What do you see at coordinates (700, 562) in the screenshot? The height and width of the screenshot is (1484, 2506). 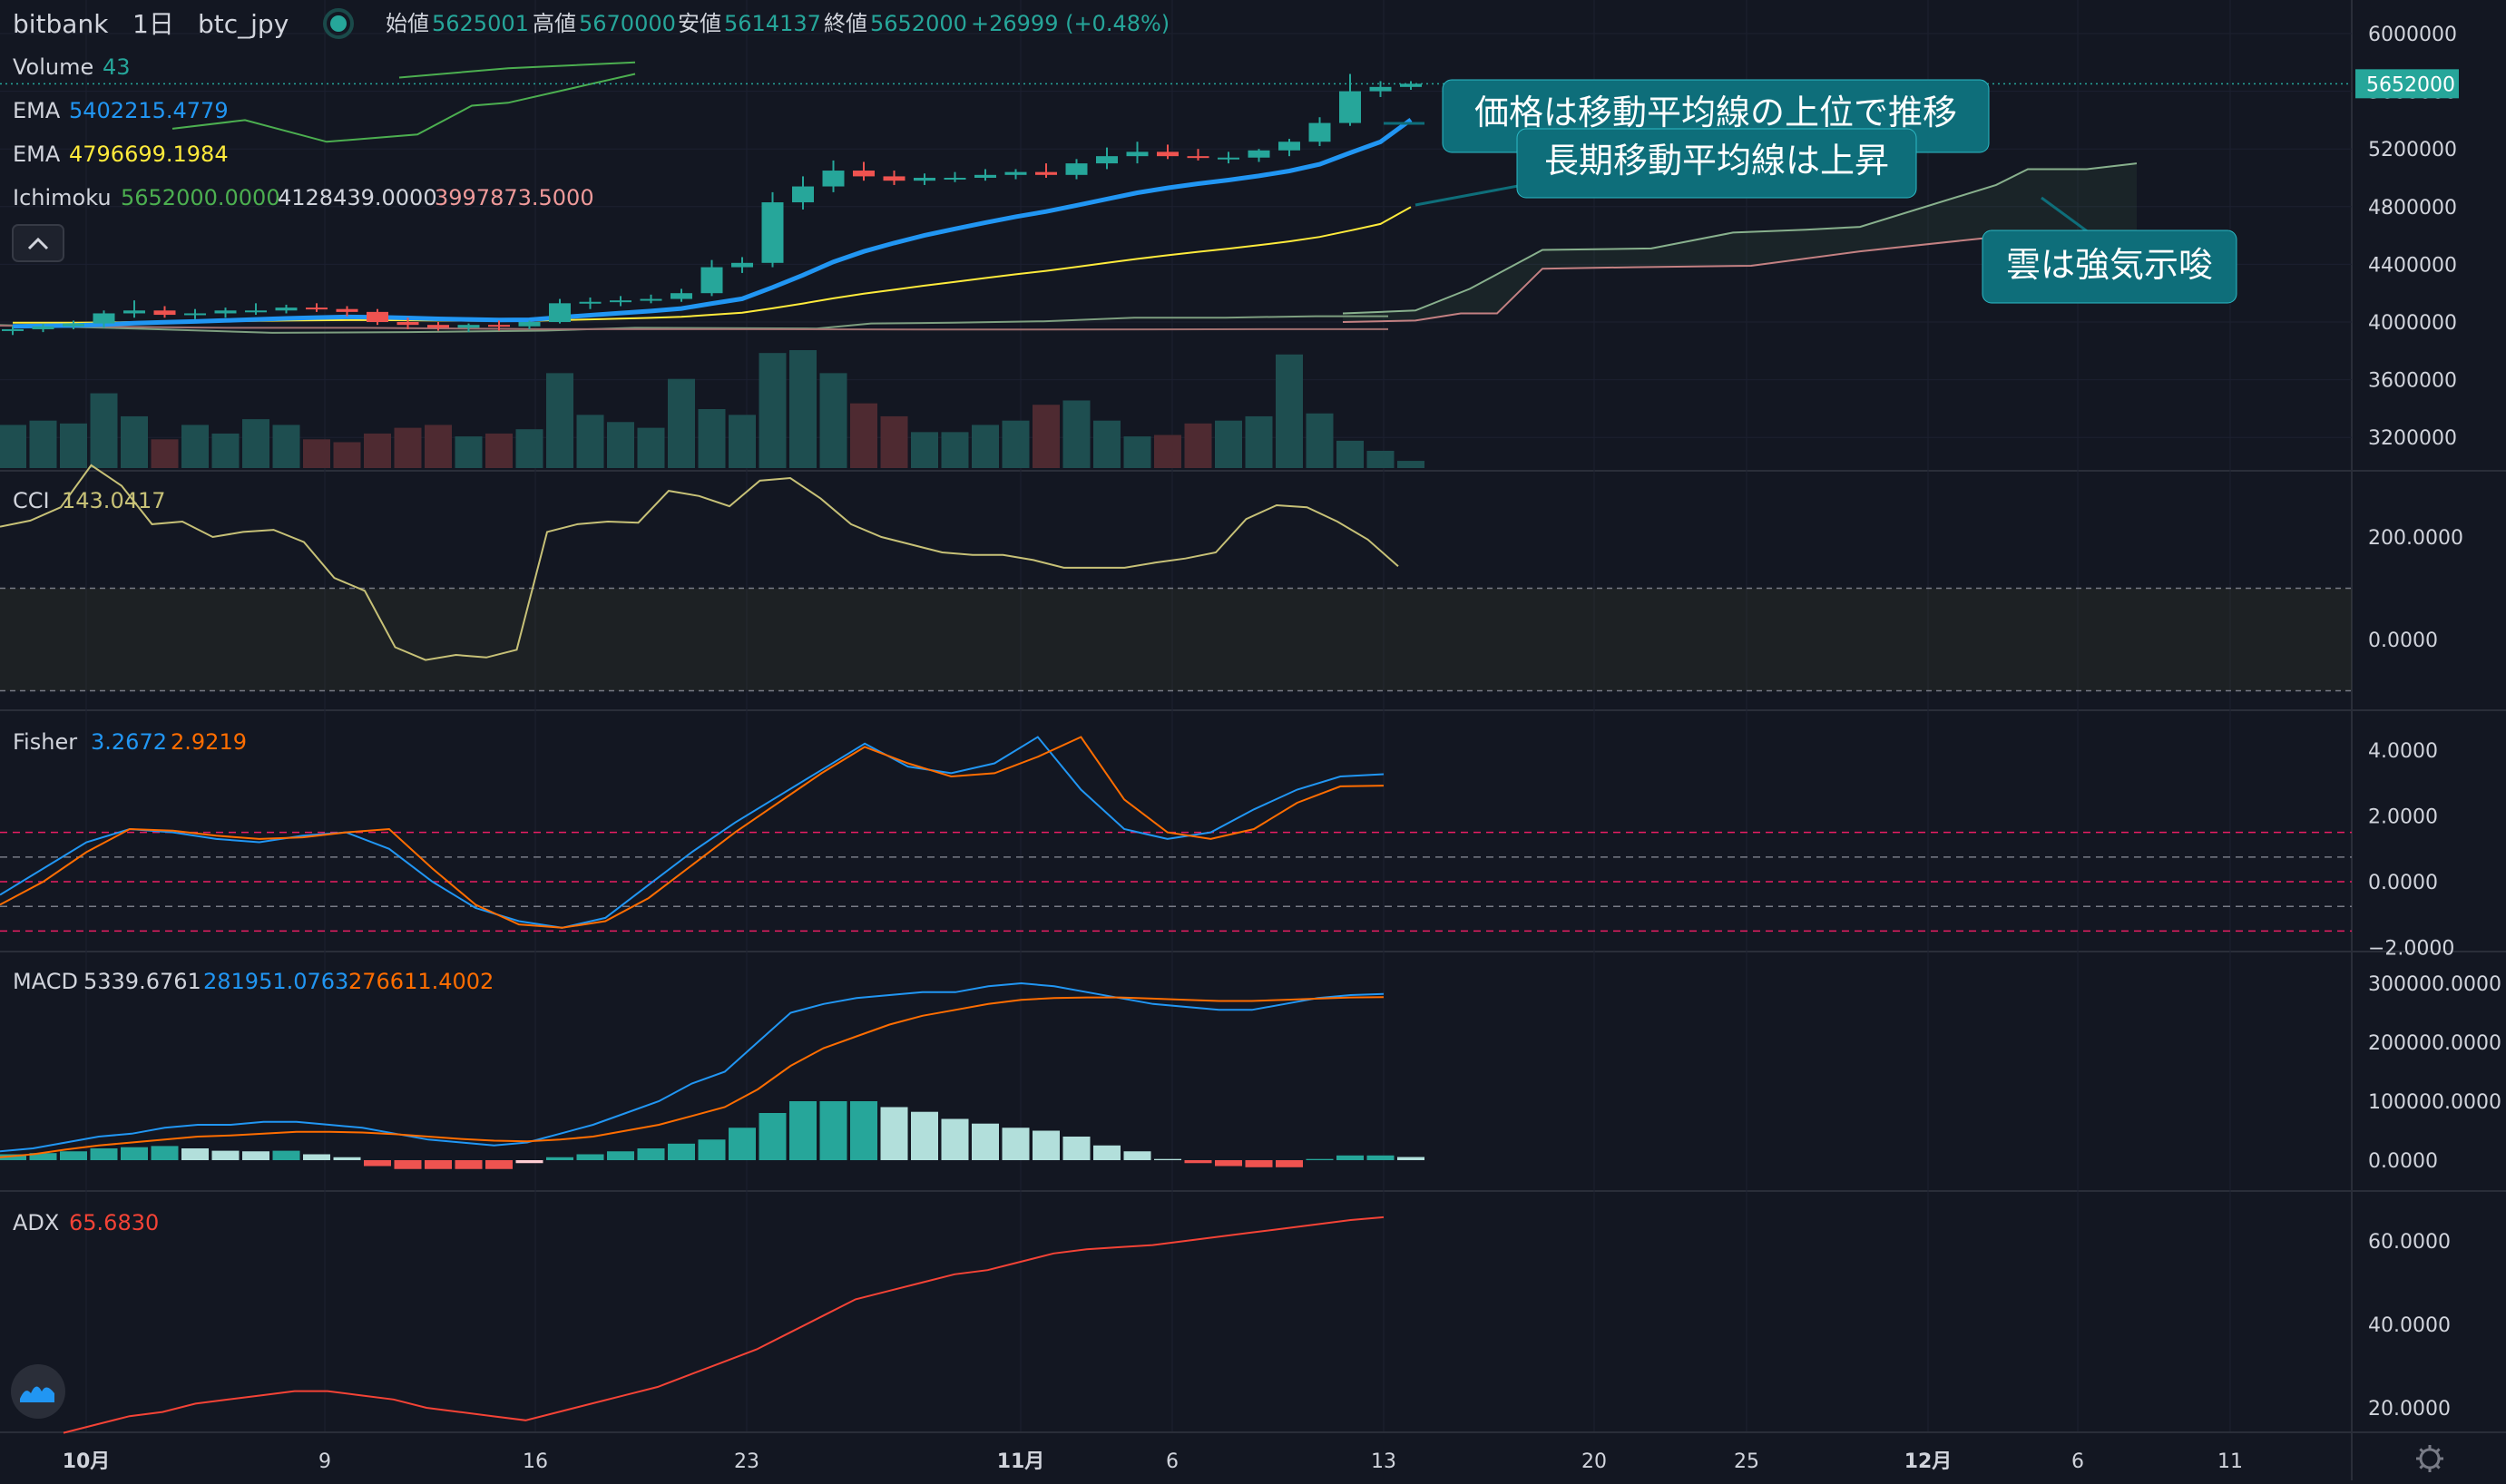 I see `cci-line` at bounding box center [700, 562].